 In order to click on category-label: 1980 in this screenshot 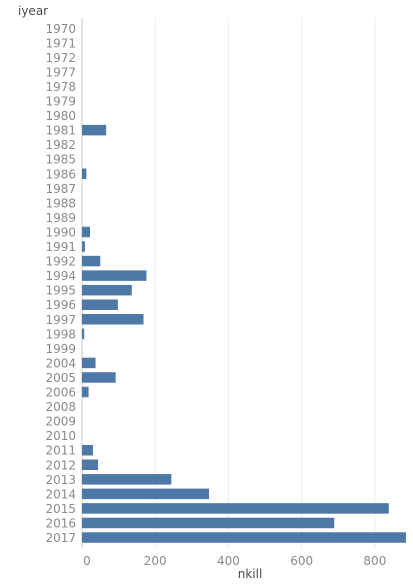, I will do `click(60, 116)`.